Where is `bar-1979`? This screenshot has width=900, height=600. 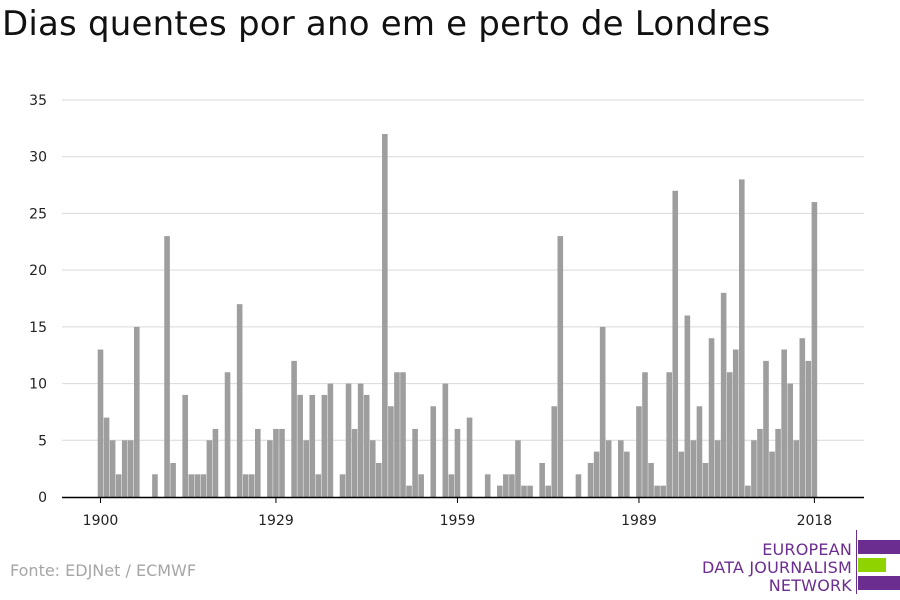 bar-1979 is located at coordinates (578, 485).